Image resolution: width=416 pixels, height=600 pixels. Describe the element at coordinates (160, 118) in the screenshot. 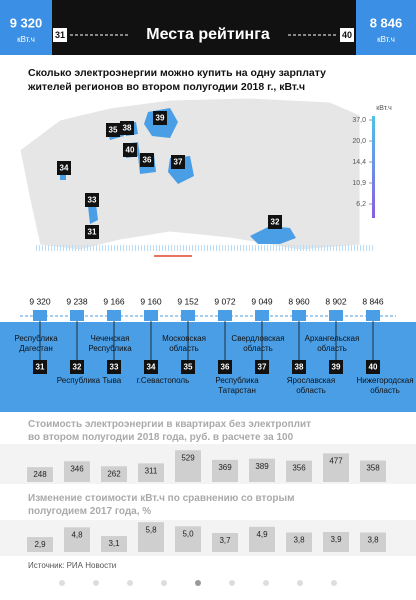

I see `map-label: 39` at that location.